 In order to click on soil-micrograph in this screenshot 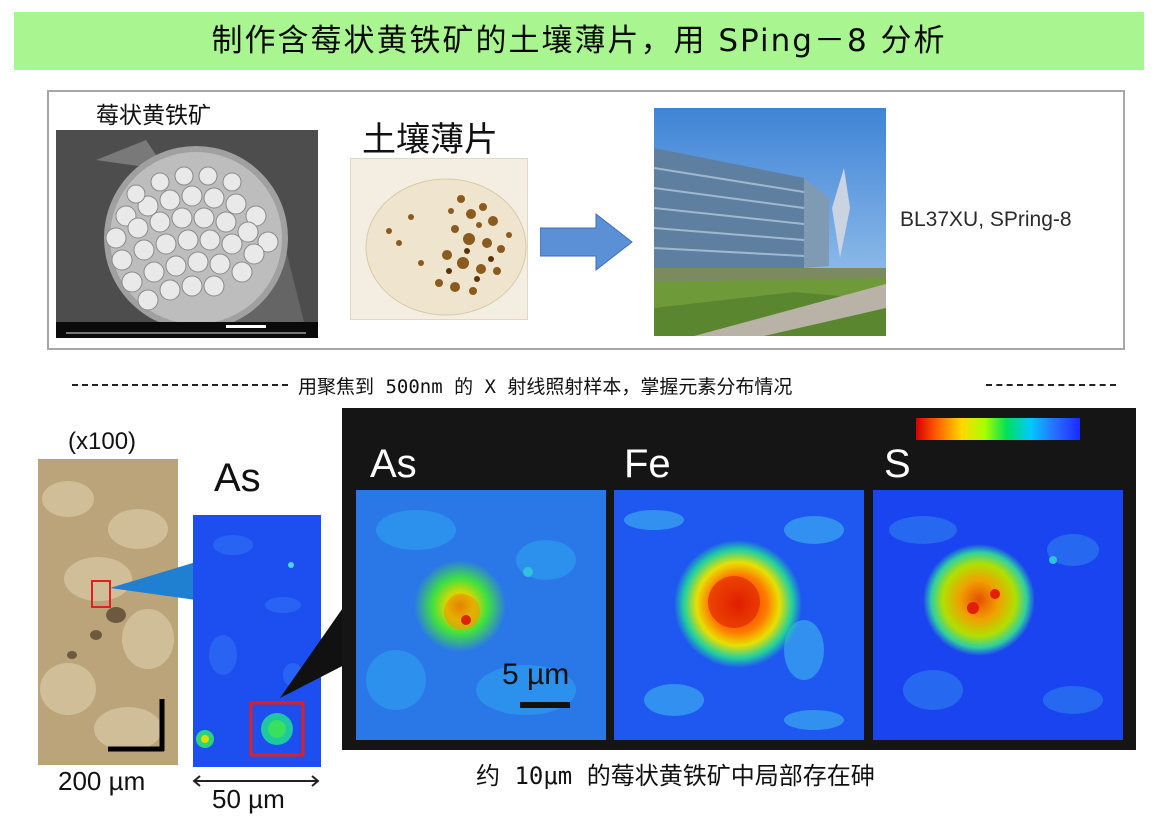, I will do `click(108, 612)`.